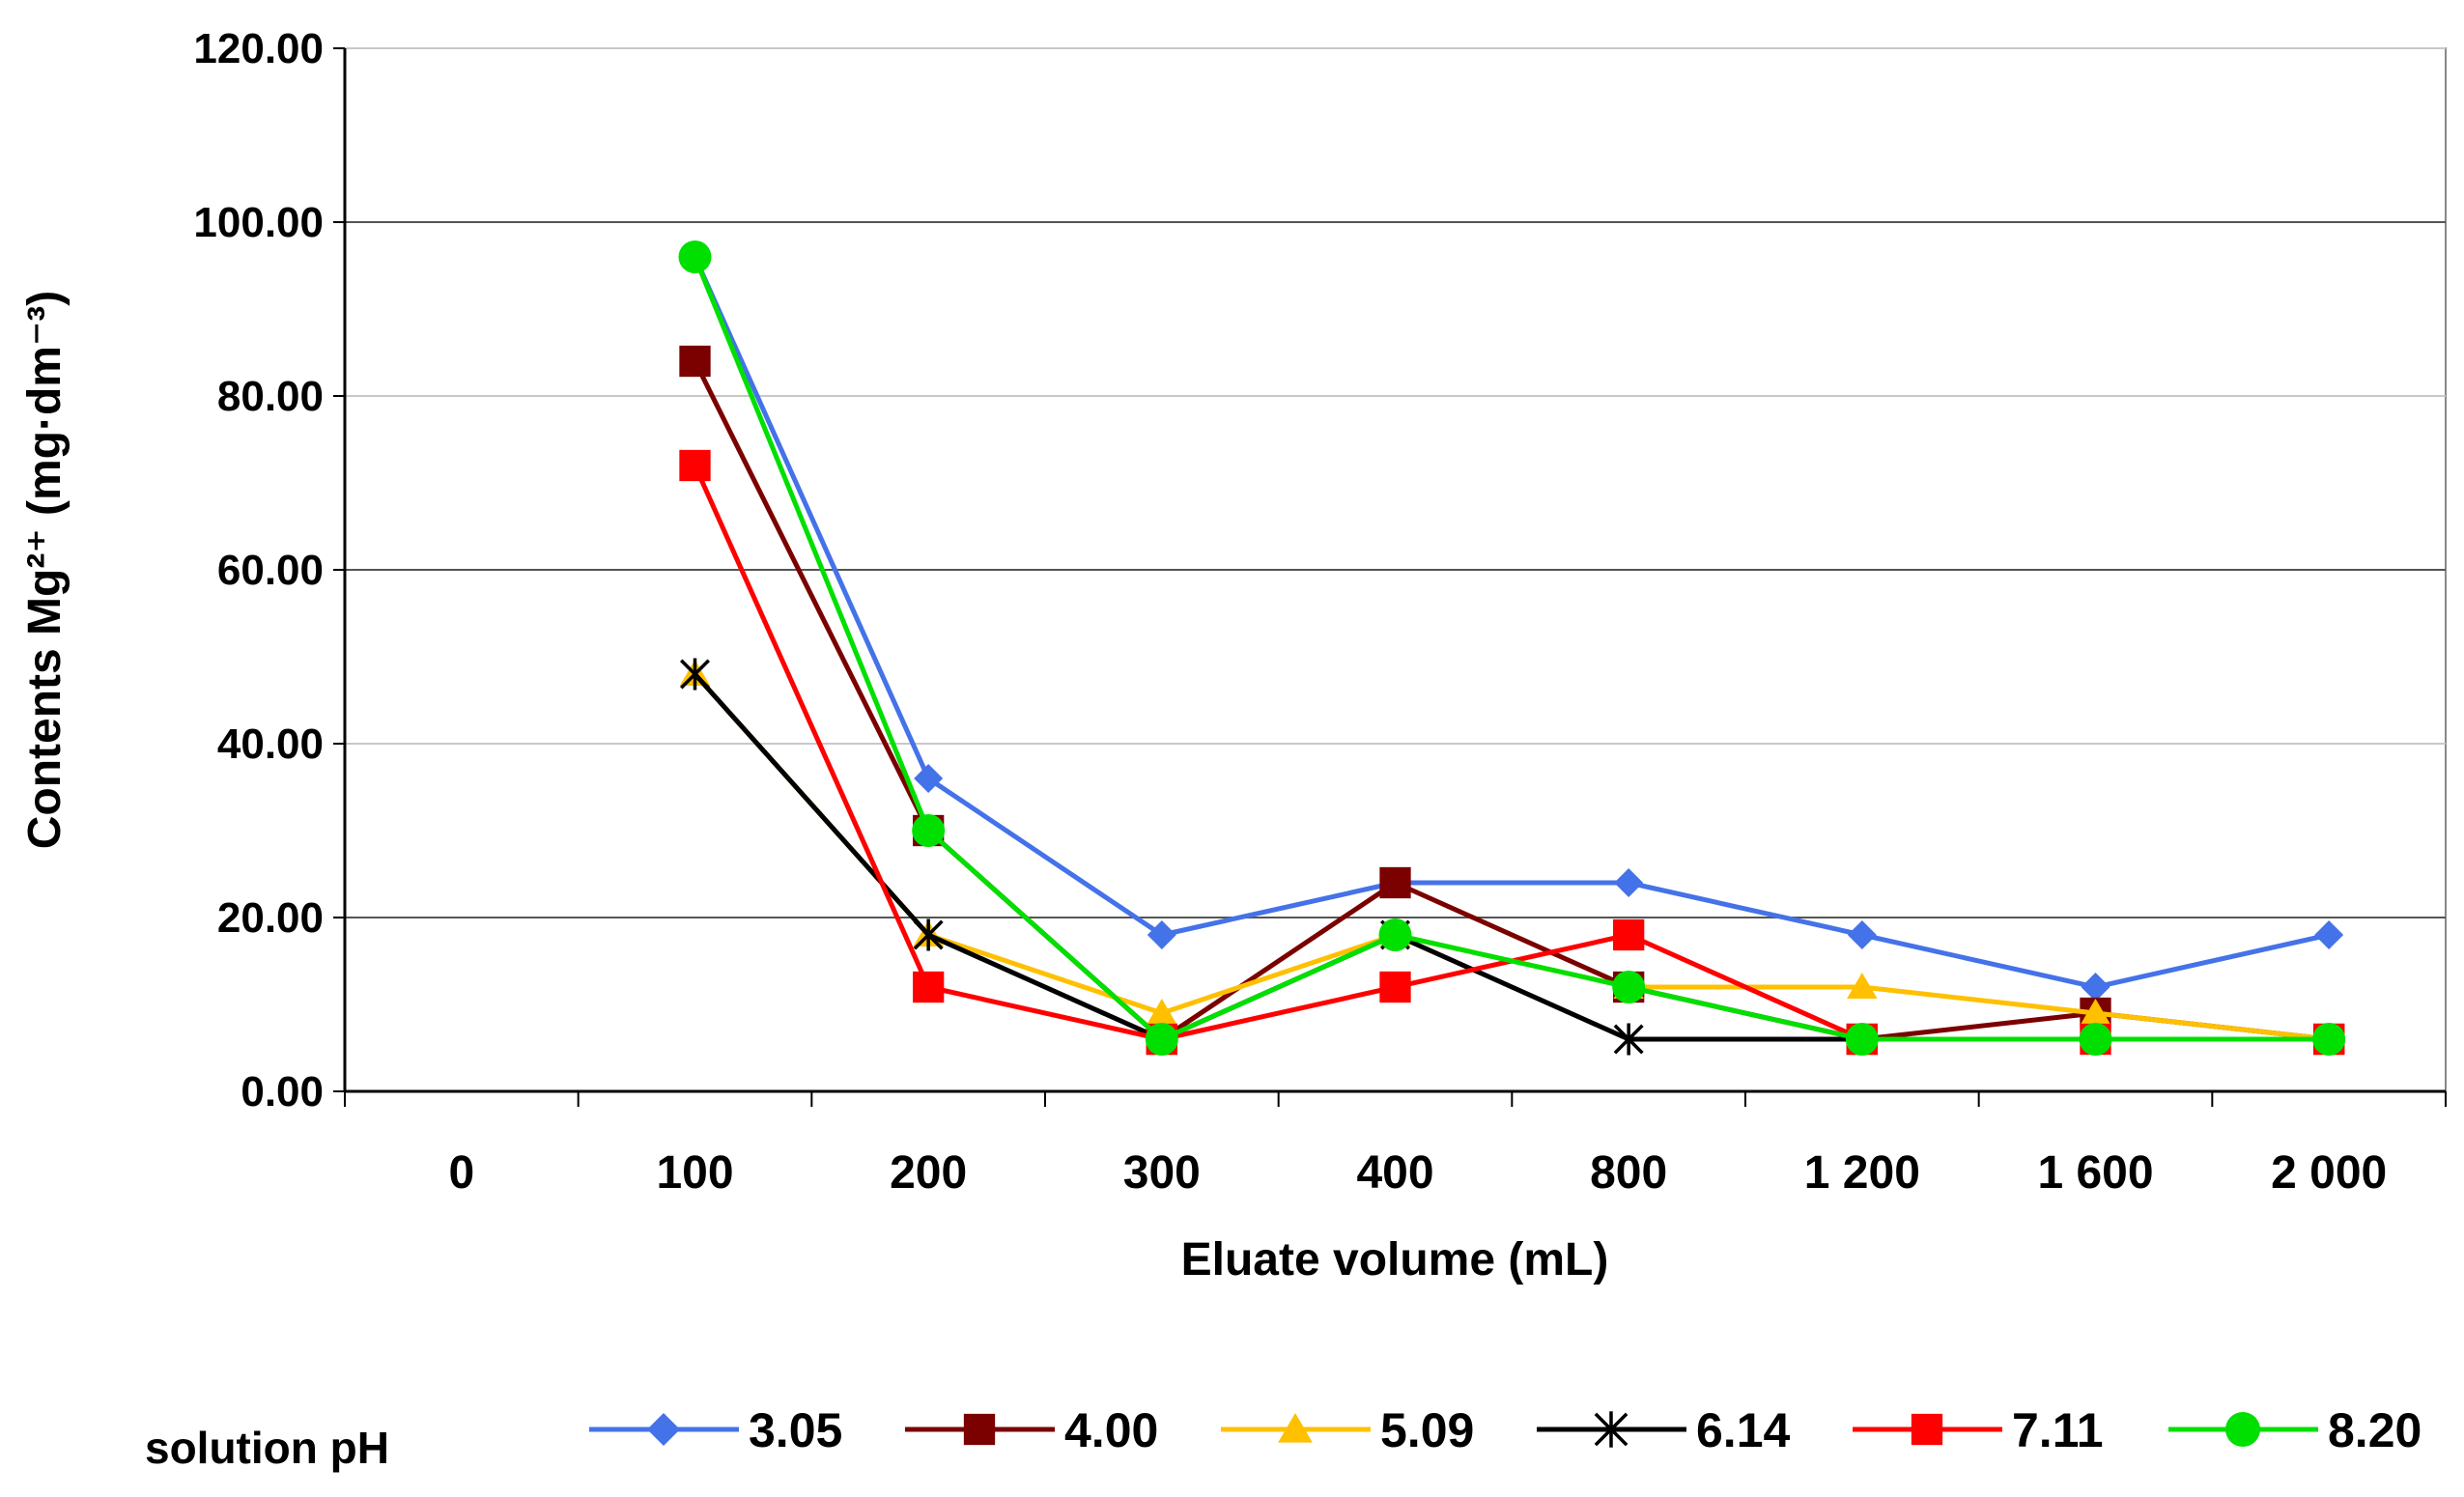 The image size is (2464, 1497). Describe the element at coordinates (2295, 1430) in the screenshot. I see `legend-item: 8.20` at that location.